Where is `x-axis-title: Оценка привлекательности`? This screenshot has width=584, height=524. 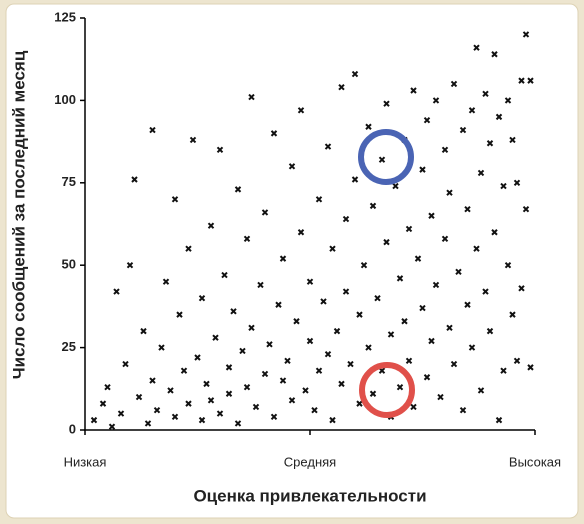
x-axis-title: Оценка привлекательности is located at coordinates (309, 495).